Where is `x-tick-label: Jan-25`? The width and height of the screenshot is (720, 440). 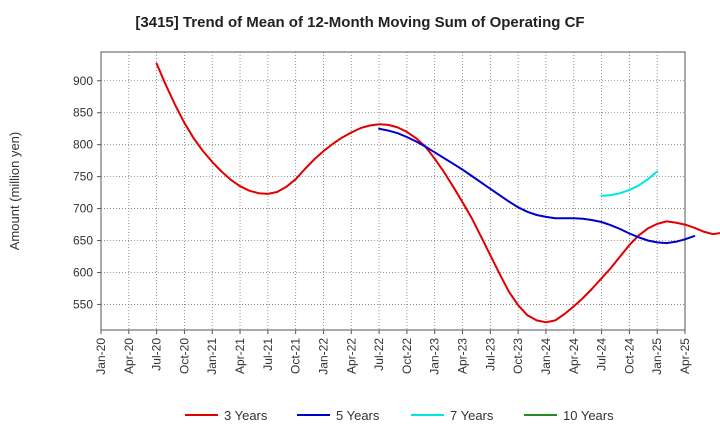 x-tick-label: Jan-25 is located at coordinates (657, 356).